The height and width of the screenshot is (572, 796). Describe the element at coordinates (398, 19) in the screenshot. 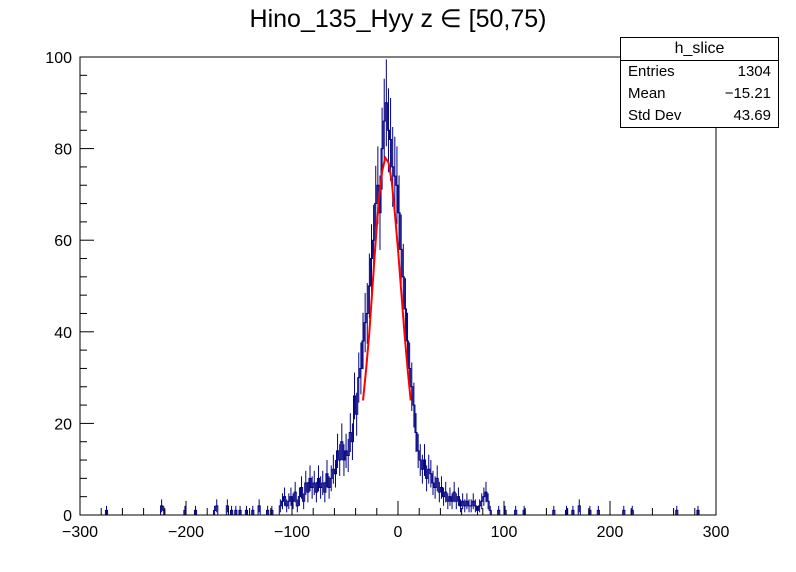

I see `chart-title: Hino_135_Hyy z ∈ [50,75)` at that location.